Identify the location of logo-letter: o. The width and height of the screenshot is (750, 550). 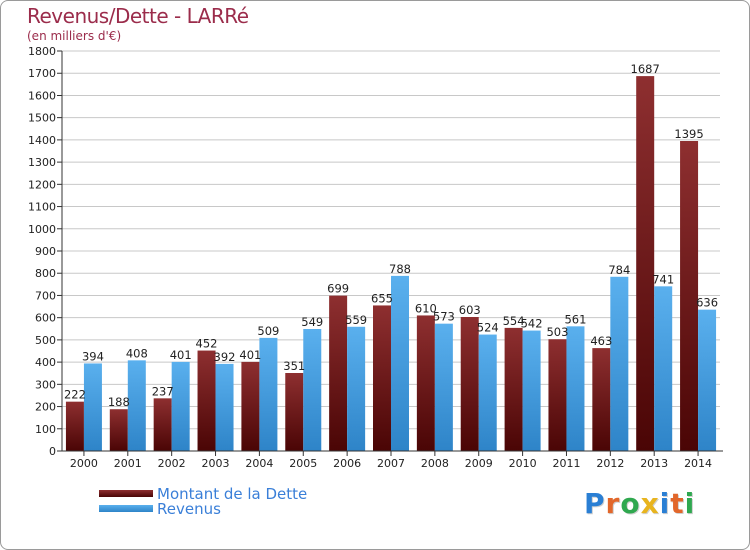
(630, 503).